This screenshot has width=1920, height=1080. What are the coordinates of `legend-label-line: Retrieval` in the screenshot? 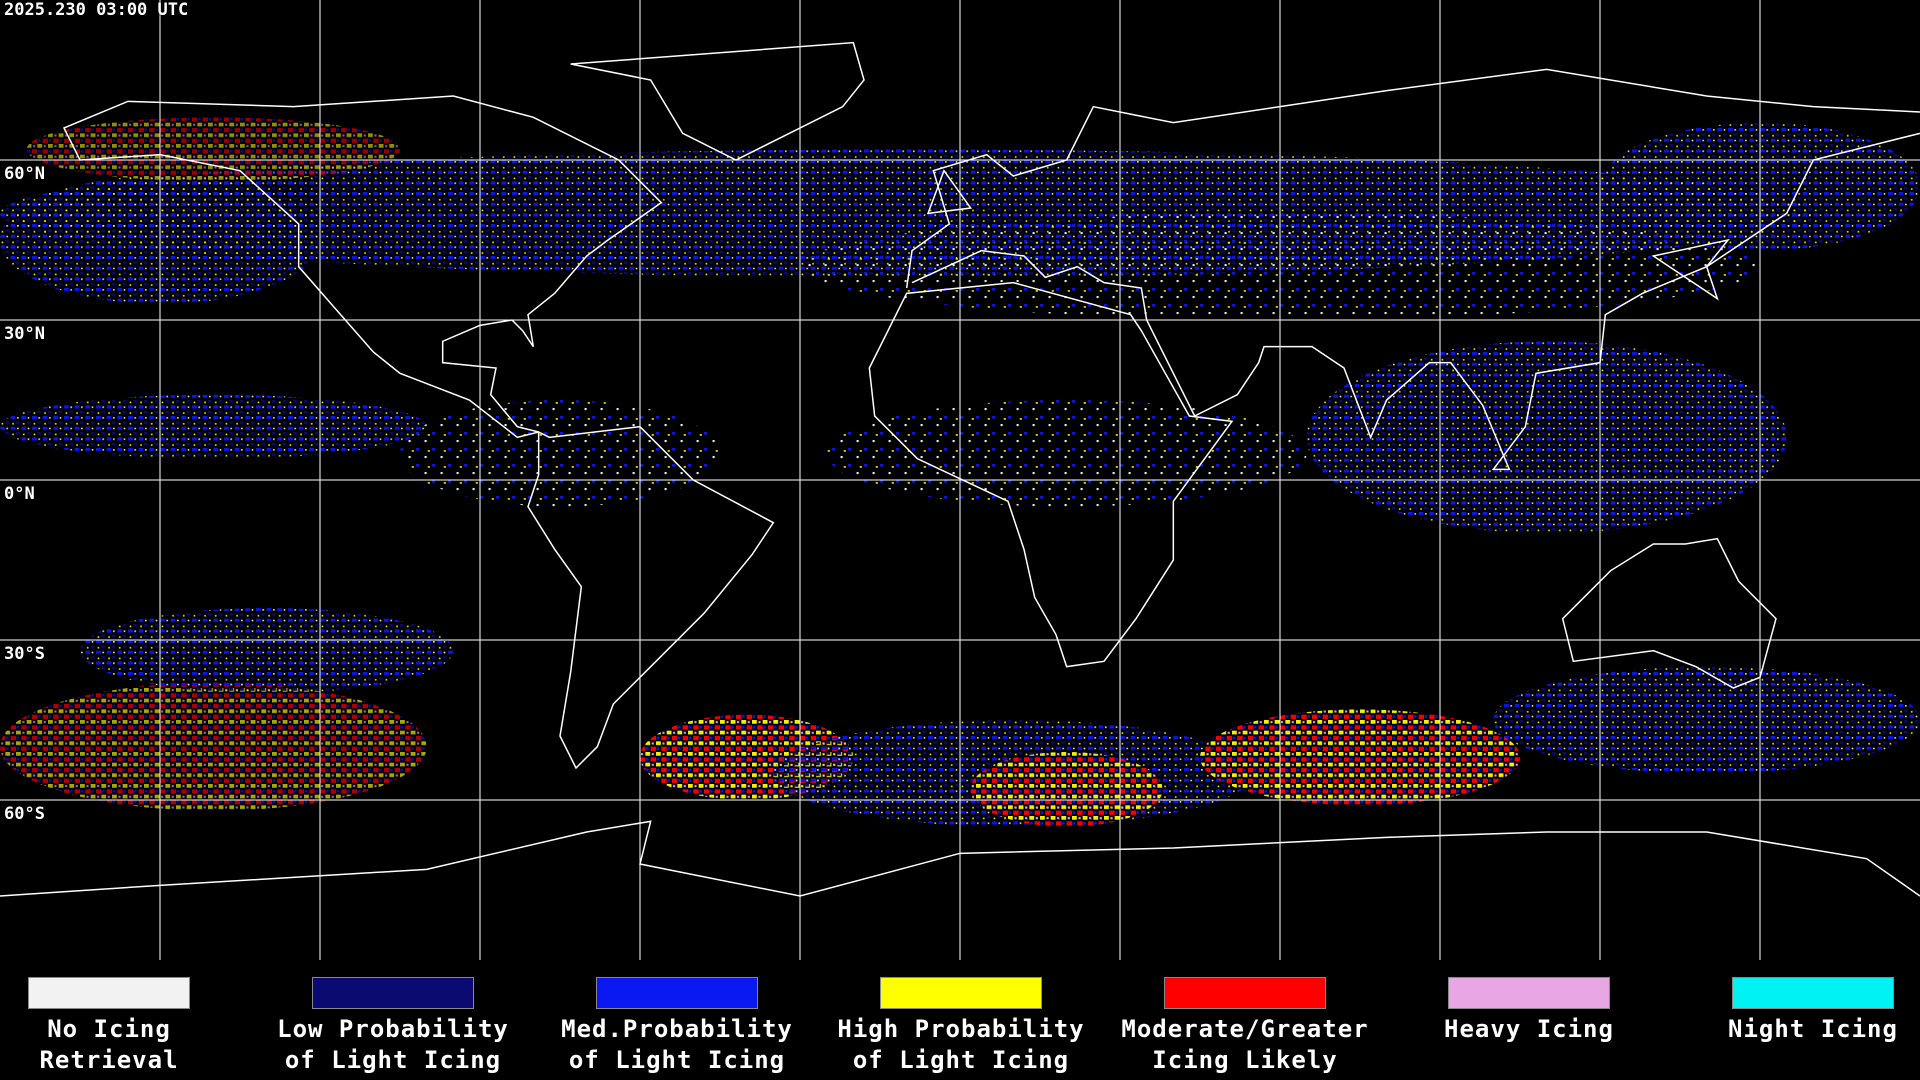 It's located at (109, 1060).